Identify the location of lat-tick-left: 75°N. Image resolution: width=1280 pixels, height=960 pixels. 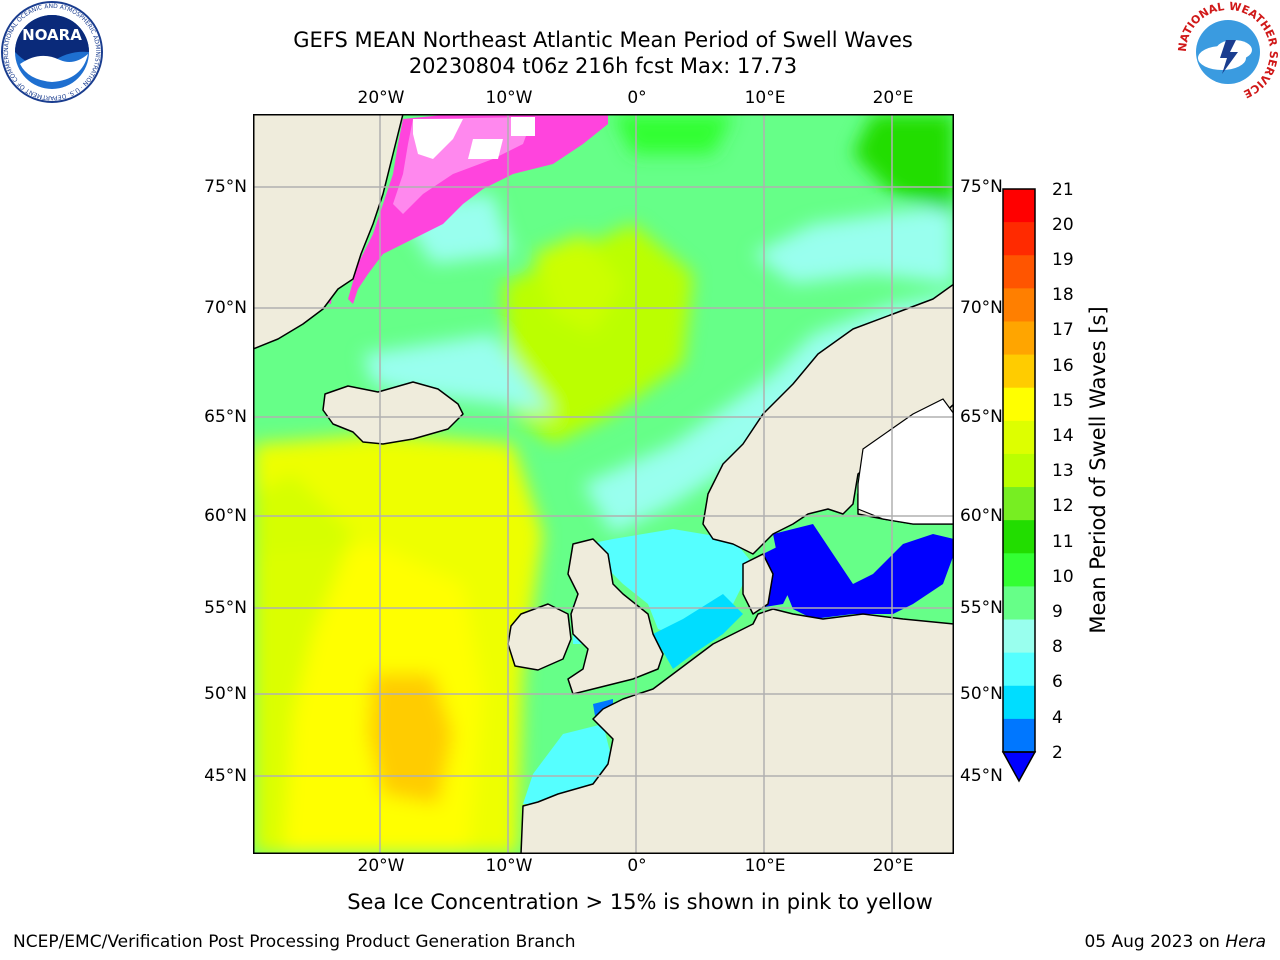
(225, 187).